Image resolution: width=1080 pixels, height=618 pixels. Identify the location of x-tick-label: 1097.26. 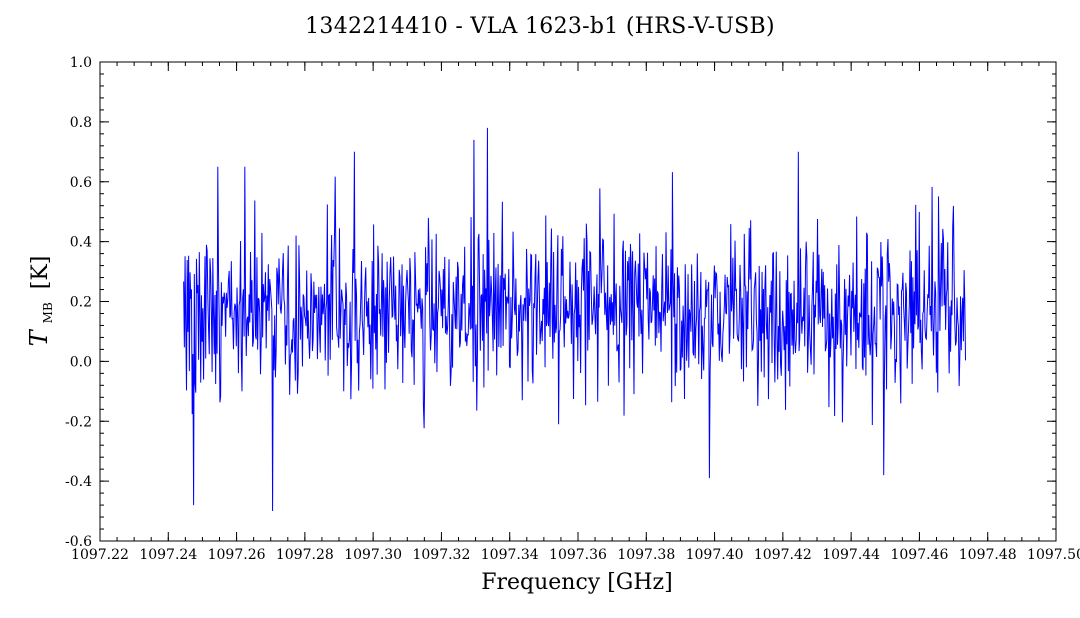
(237, 555).